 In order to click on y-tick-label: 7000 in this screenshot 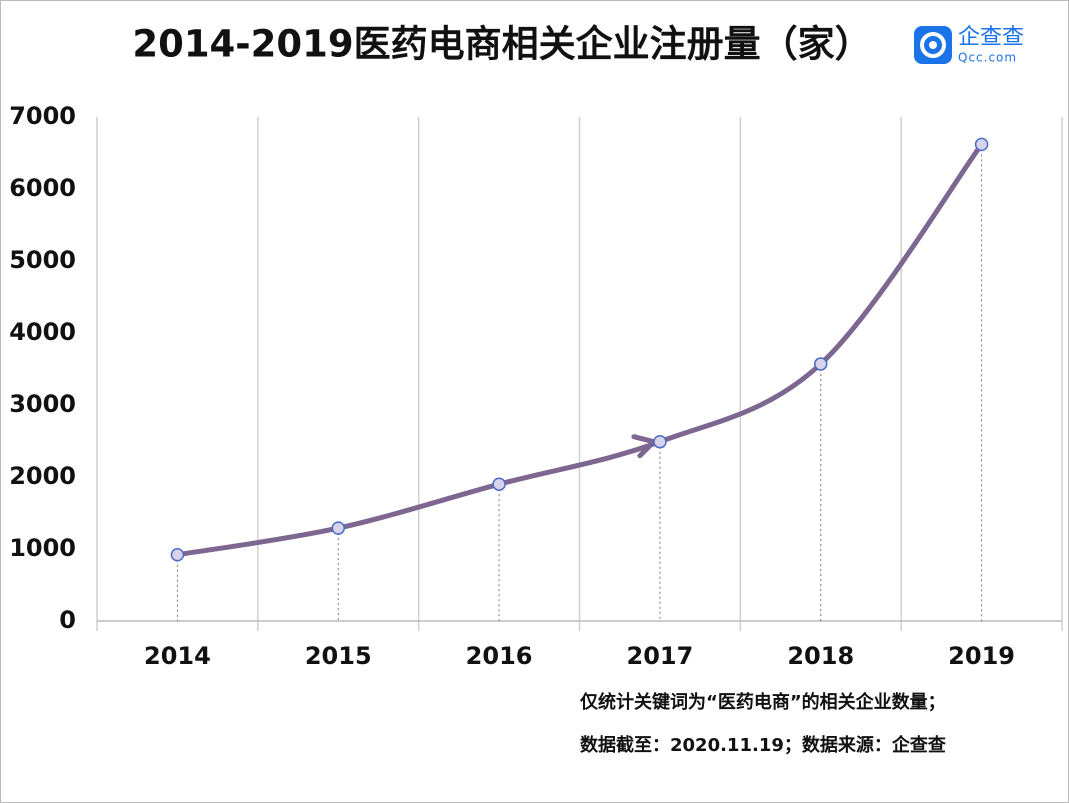, I will do `click(42, 116)`.